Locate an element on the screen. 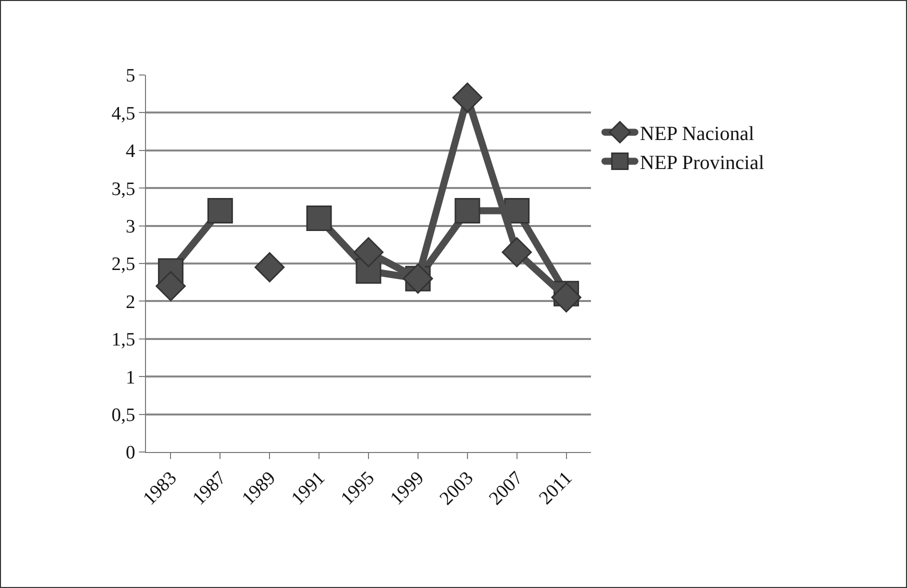 Image resolution: width=907 pixels, height=588 pixels. y-tick-label: 0,5 is located at coordinates (123, 415).